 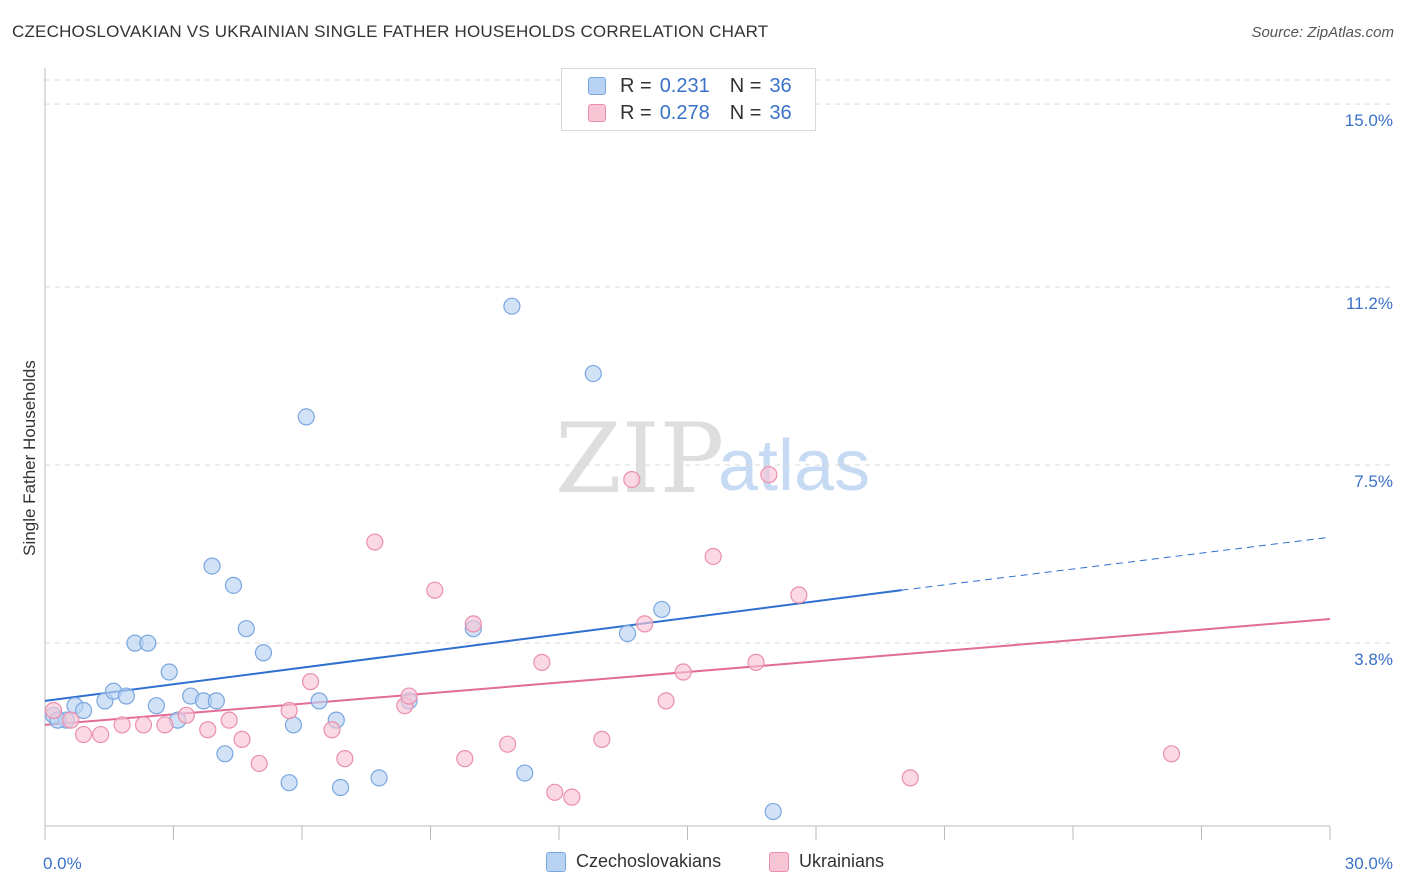 What do you see at coordinates (1322, 32) in the screenshot?
I see `source-label: Source: ZipAtlas.com` at bounding box center [1322, 32].